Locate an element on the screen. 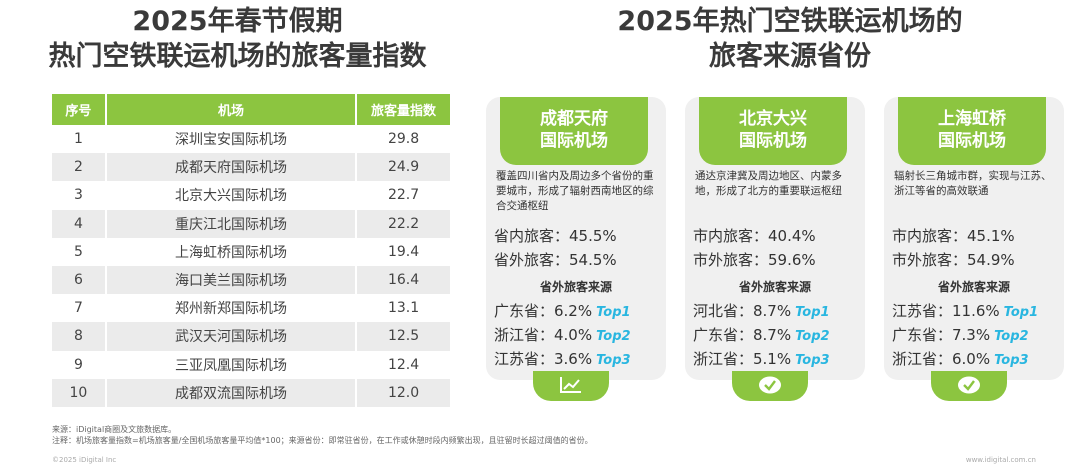  external-passenger-share: 市外旅客：54.9% is located at coordinates (953, 260).